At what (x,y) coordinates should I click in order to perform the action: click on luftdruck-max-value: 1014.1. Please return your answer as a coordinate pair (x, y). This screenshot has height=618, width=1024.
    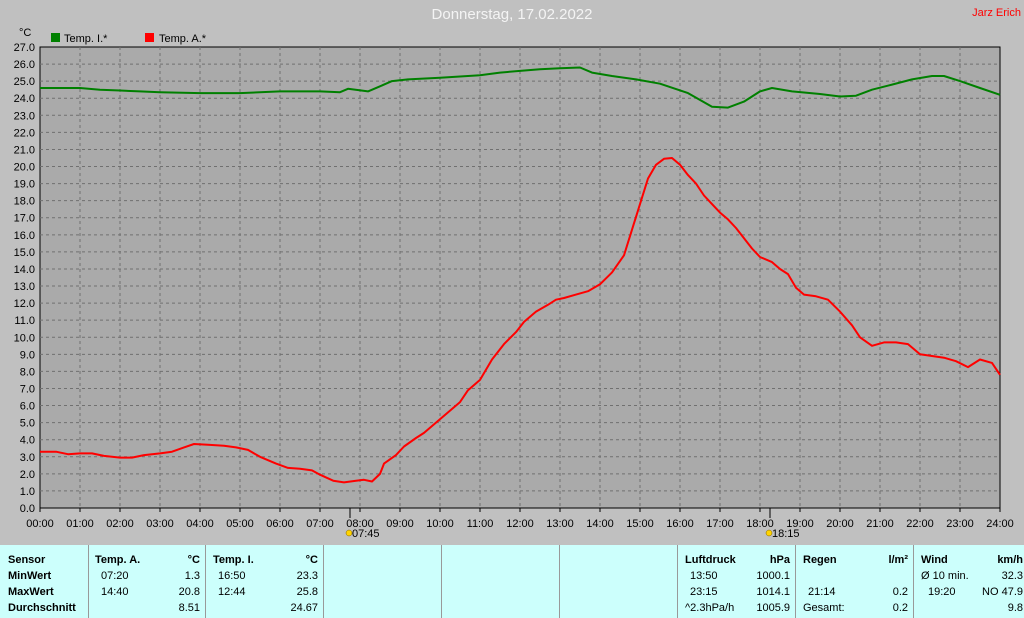
    Looking at the image, I should click on (773, 592).